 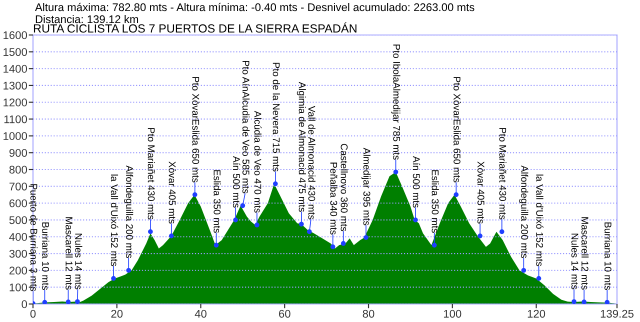 What do you see at coordinates (25, 304) in the screenshot?
I see `y-tick-label: 0` at bounding box center [25, 304].